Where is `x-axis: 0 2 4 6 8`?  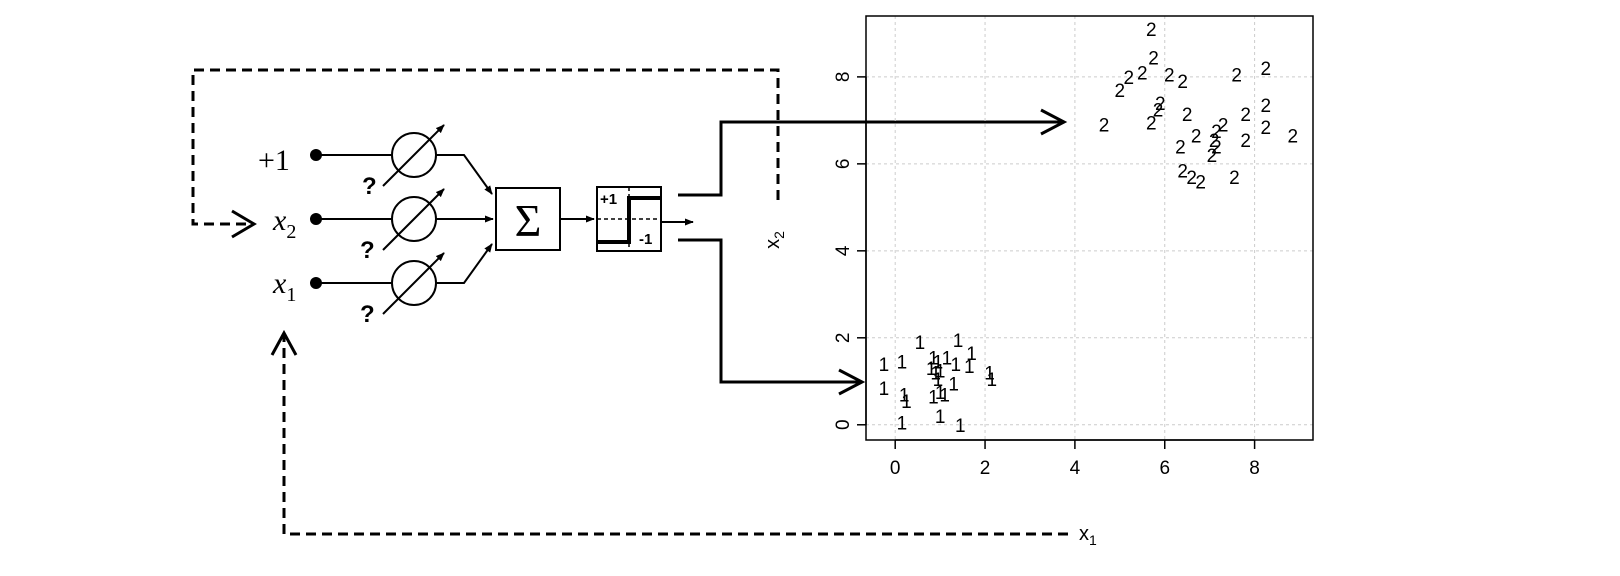
x-axis: 0 2 4 6 8 is located at coordinates (1075, 459).